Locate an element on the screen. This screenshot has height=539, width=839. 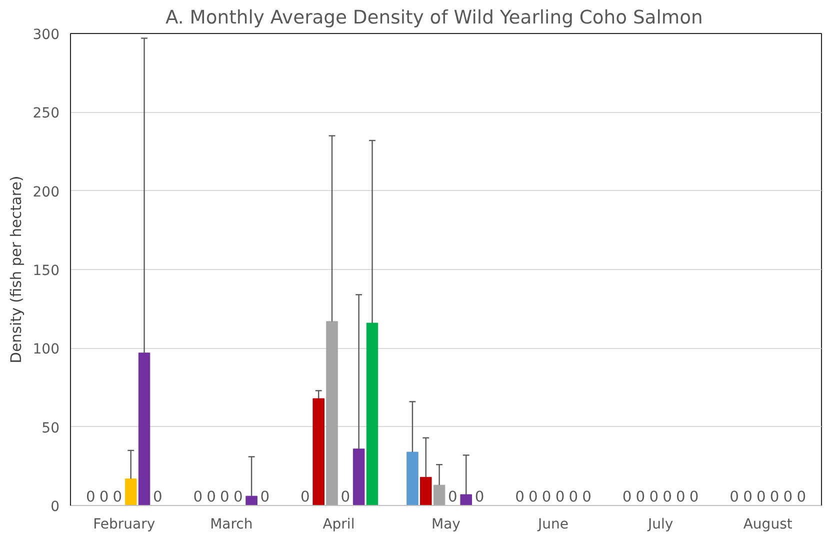
chart-title: A. Monthly Average Density of Wild Yearling Coho Salmon is located at coordinates (434, 18).